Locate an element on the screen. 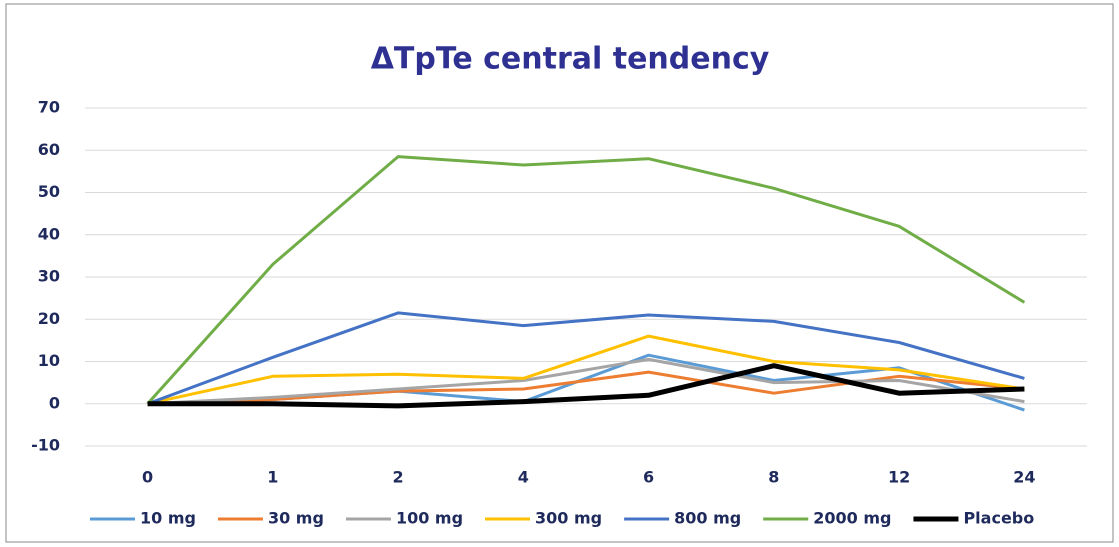 This screenshot has width=1119, height=547. y-tick-label: 10 is located at coordinates (49, 360).